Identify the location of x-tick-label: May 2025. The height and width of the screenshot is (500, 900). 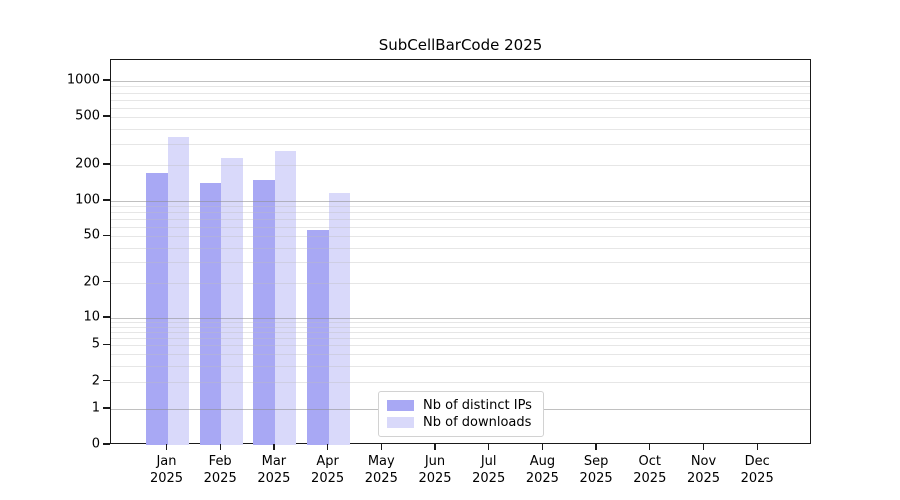
(381, 470).